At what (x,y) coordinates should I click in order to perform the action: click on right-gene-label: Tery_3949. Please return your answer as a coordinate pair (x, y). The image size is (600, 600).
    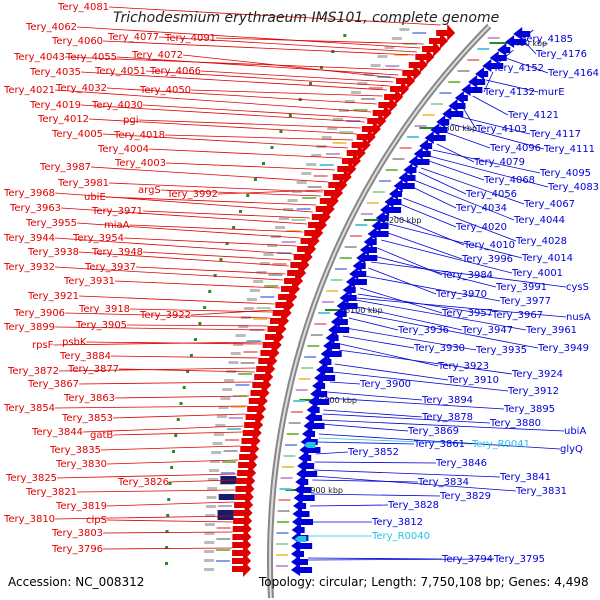
    Looking at the image, I should click on (563, 348).